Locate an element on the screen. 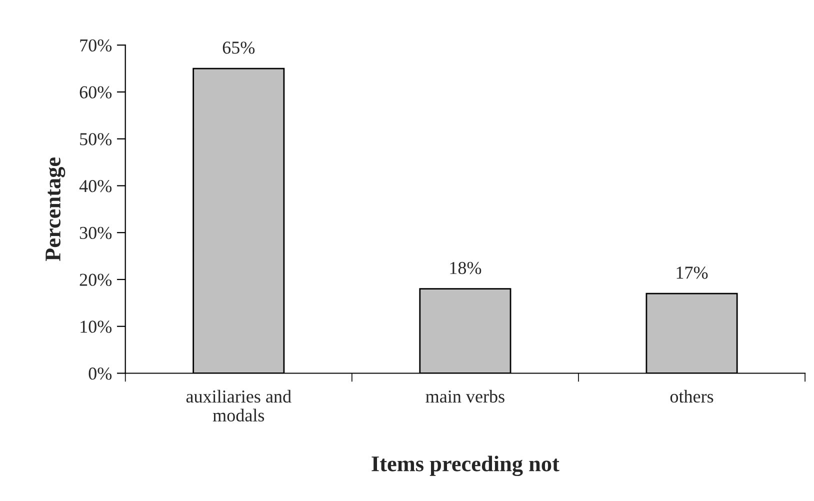 The image size is (814, 501). x-tick-label: auxiliaries and modals is located at coordinates (239, 406).